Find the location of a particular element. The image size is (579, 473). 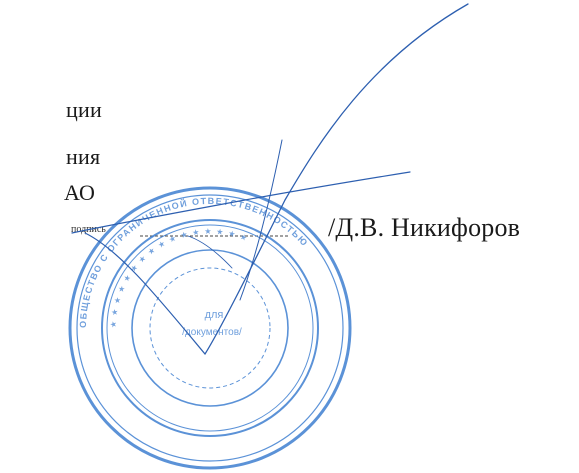

stamp-center-text-2: /документов/ is located at coordinates (212, 332).